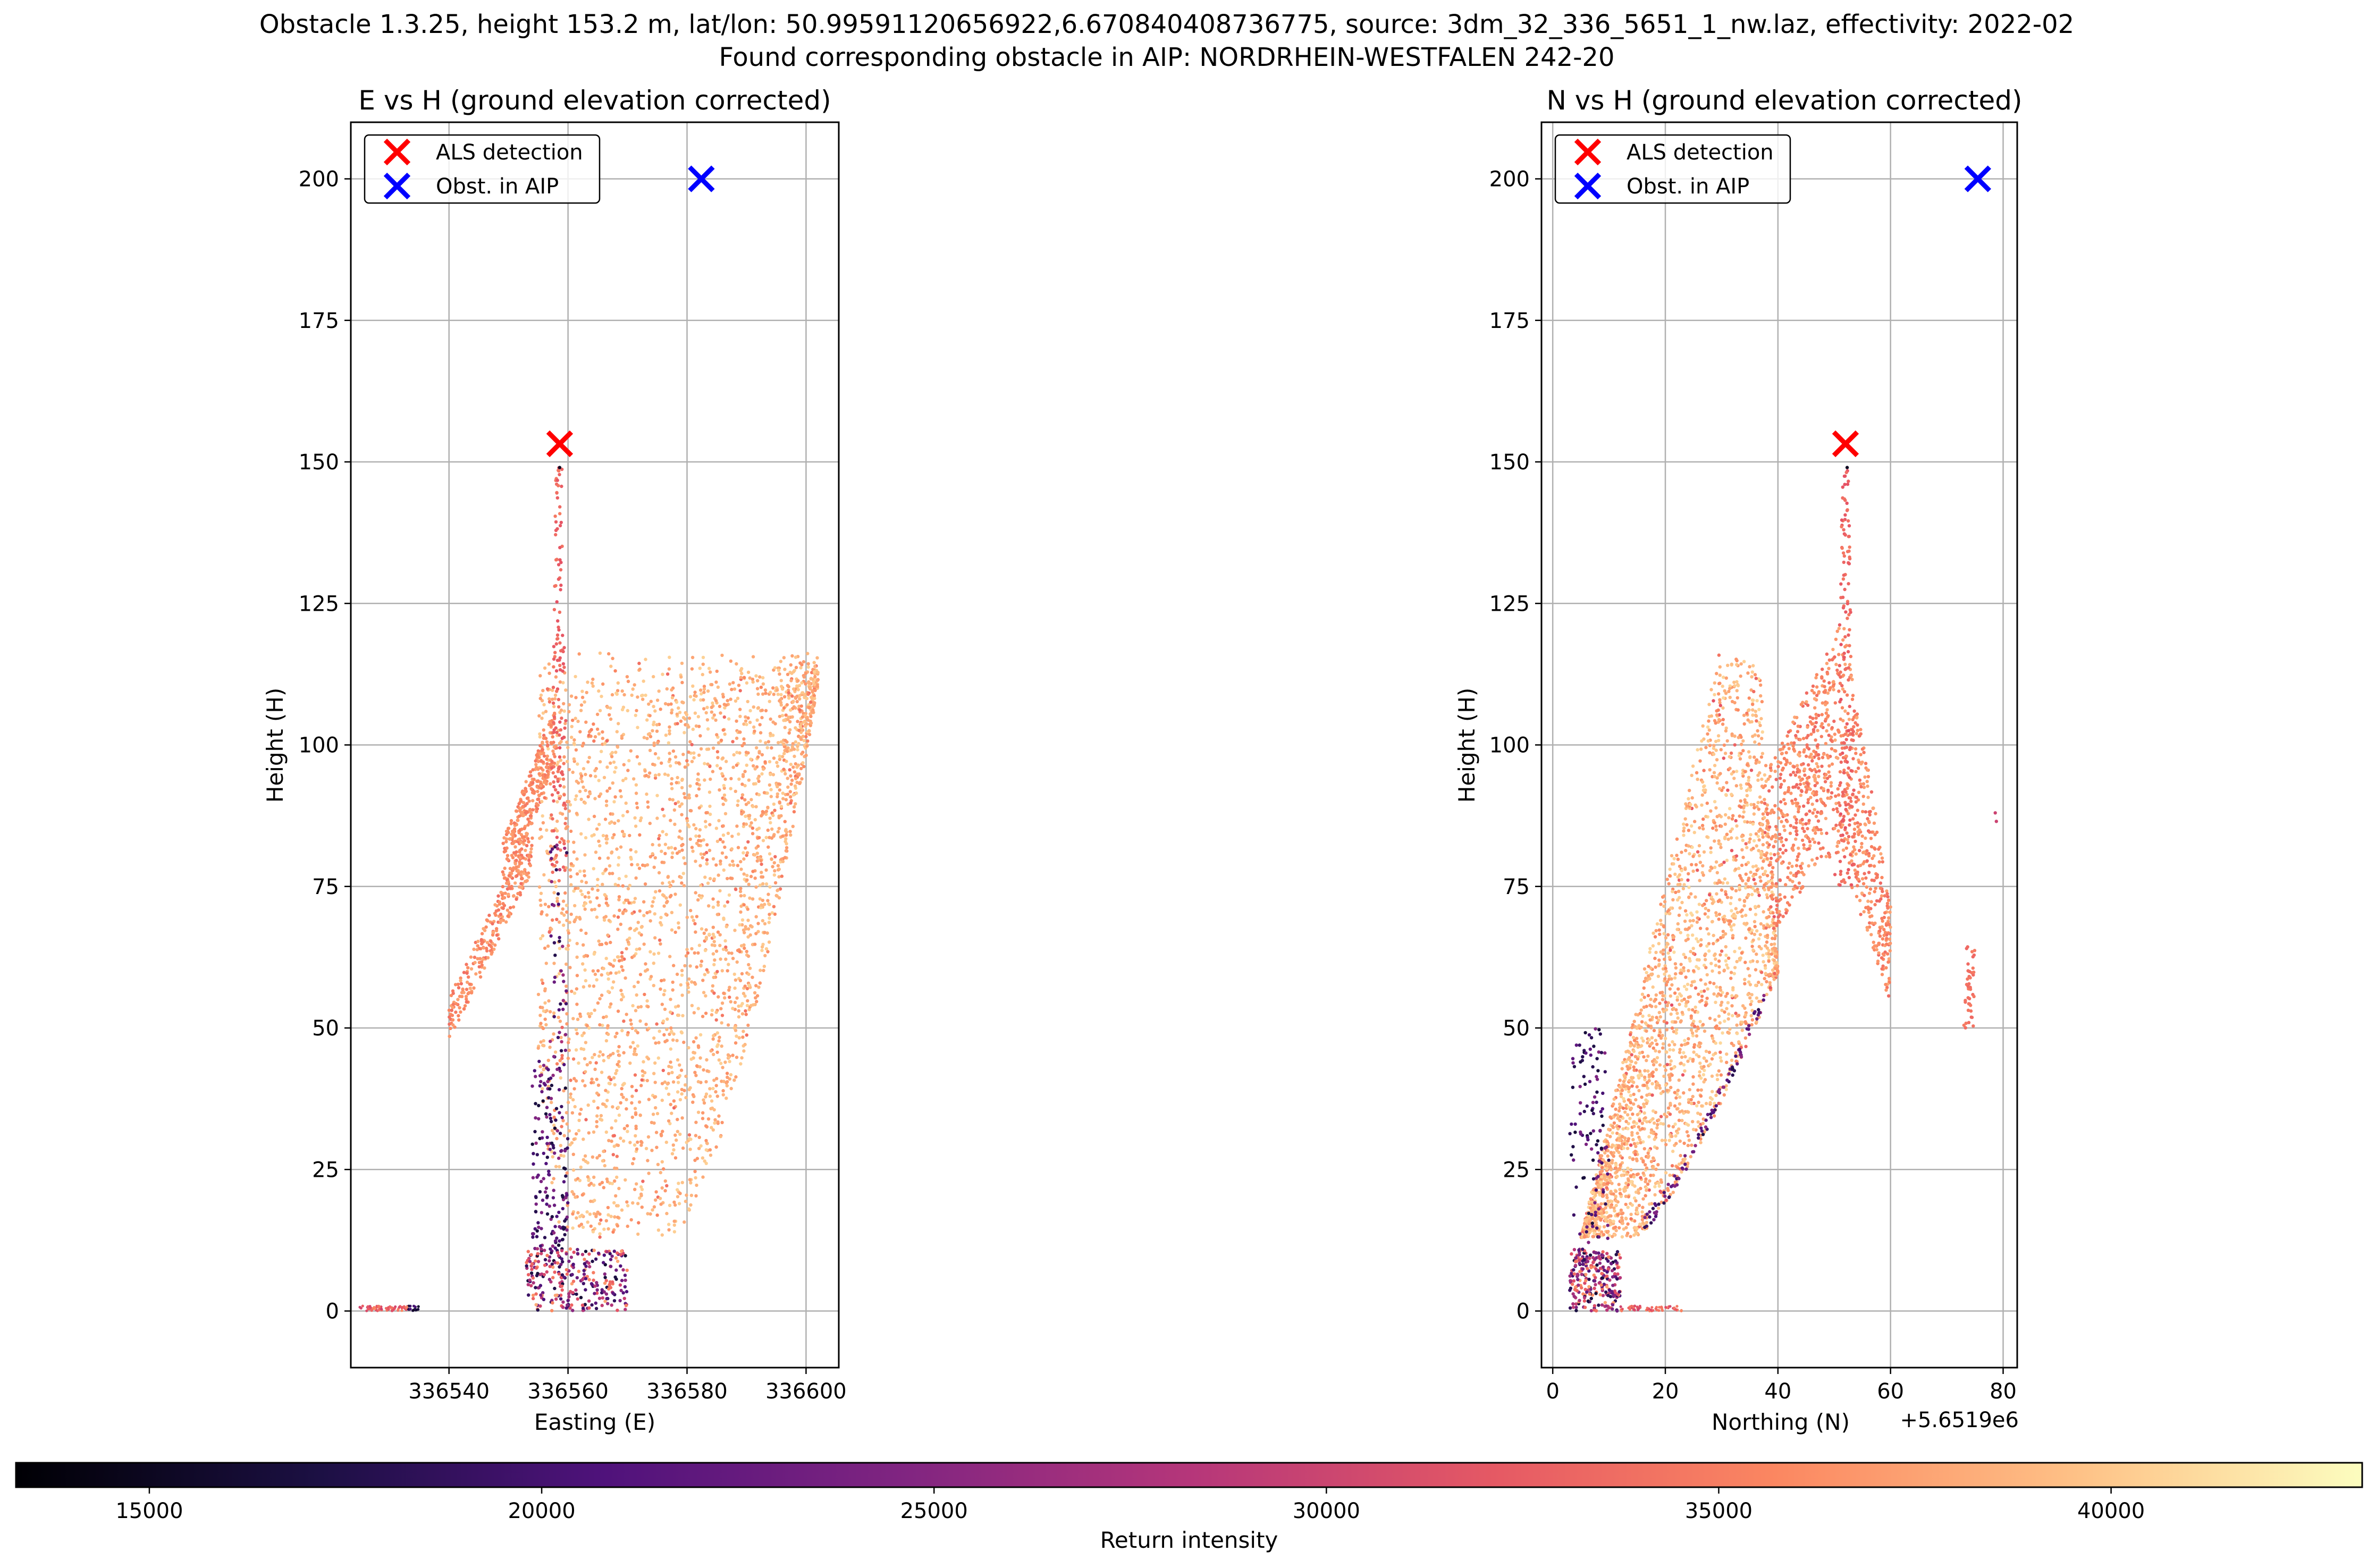 This screenshot has height=1568, width=2376. I want to click on y-tick-label: 150, so click(319, 462).